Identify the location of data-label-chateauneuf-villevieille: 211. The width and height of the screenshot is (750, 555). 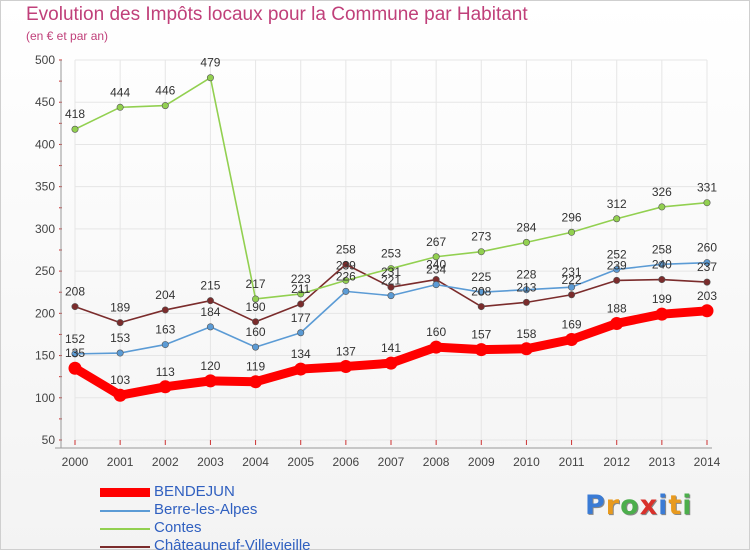
(300, 289).